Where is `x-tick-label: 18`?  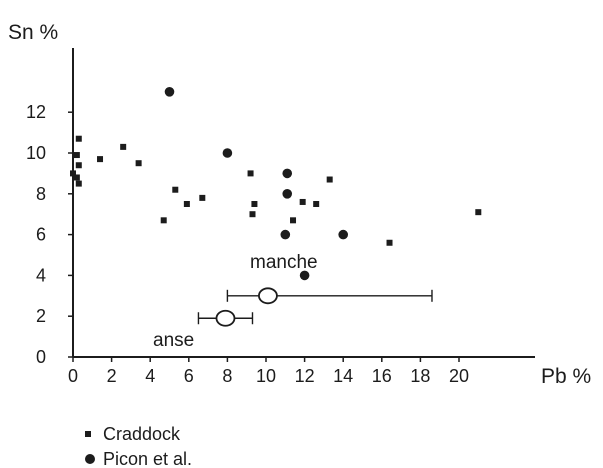 x-tick-label: 18 is located at coordinates (420, 376).